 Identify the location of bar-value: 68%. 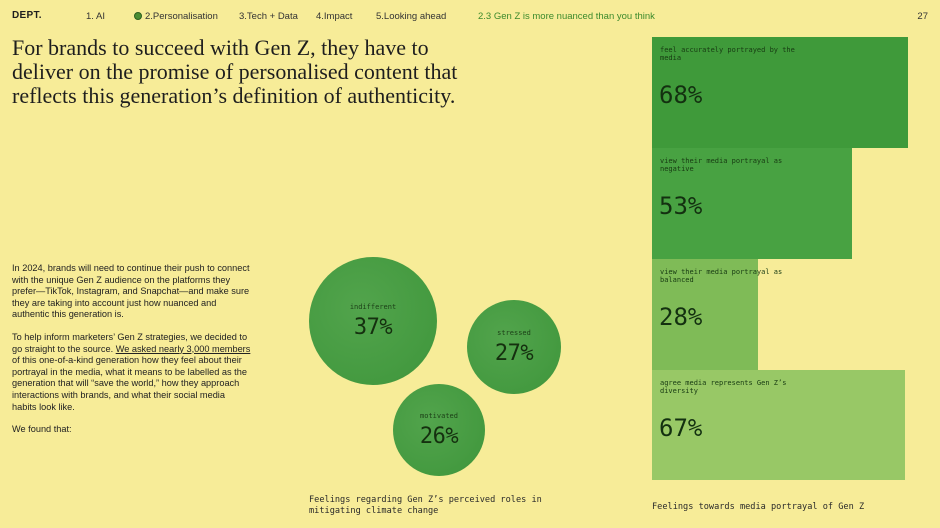
(681, 95).